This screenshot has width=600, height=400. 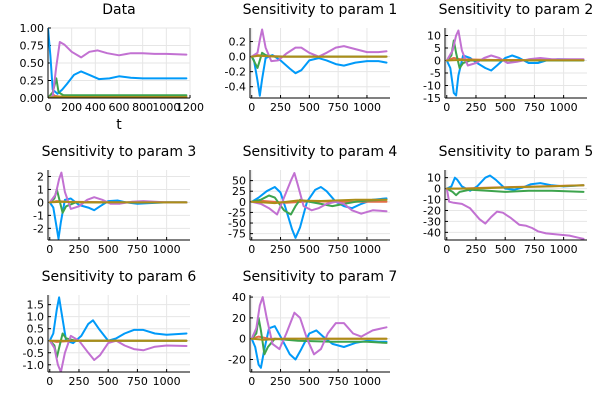 What do you see at coordinates (432, 221) in the screenshot?
I see `y-tick-label: -30` at bounding box center [432, 221].